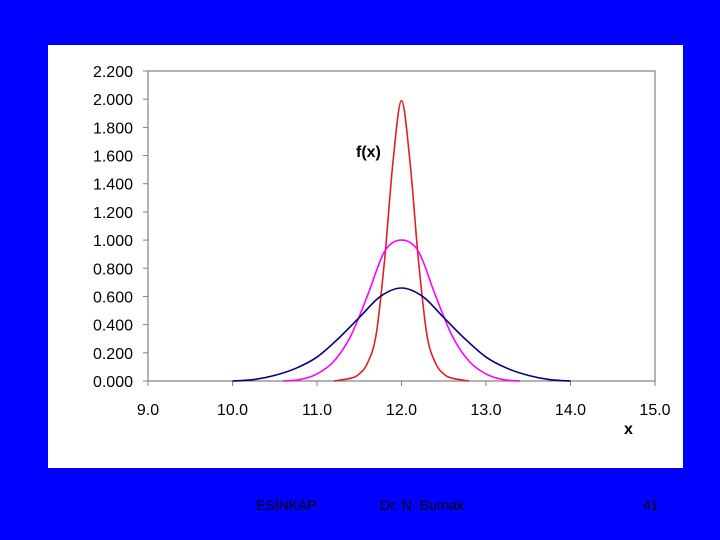 The height and width of the screenshot is (540, 720). Describe the element at coordinates (113, 354) in the screenshot. I see `y-tick-label: 0.200` at that location.